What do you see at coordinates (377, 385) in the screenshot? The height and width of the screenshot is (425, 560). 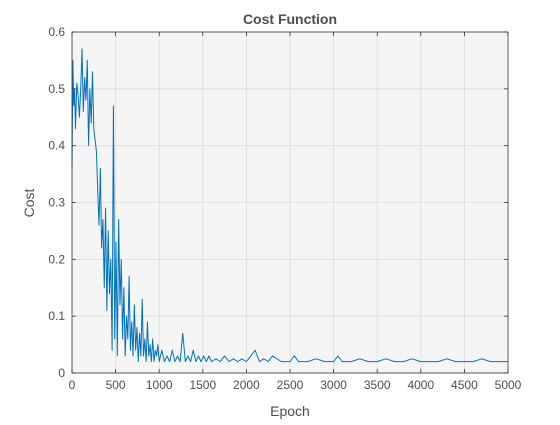 I see `x-tick-label: 3500` at bounding box center [377, 385].